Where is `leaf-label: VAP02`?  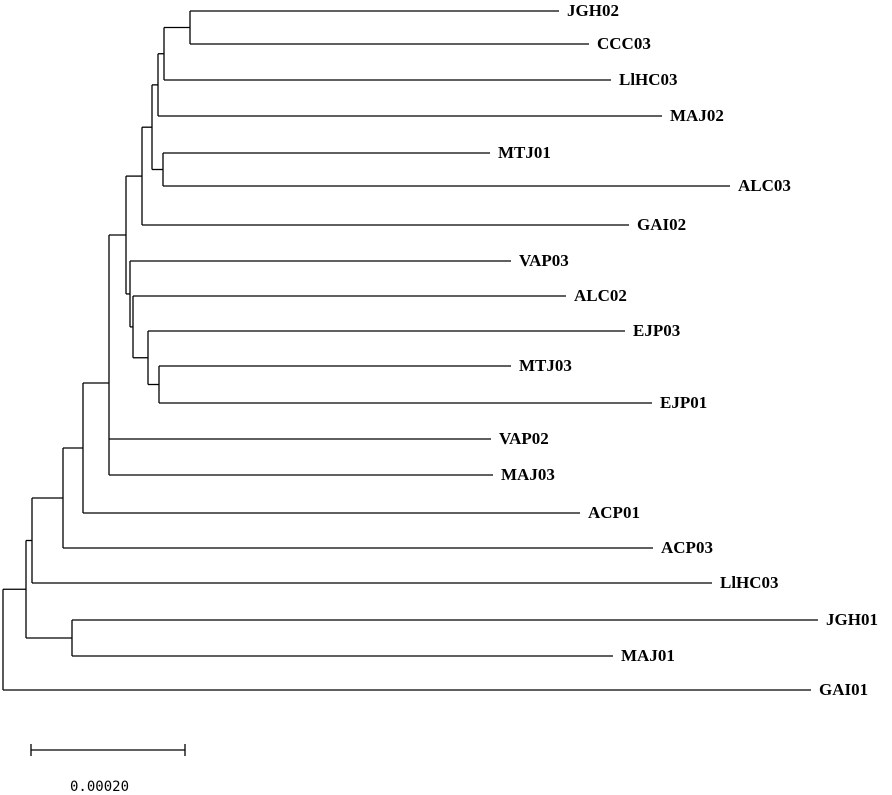
leaf-label: VAP02 is located at coordinates (524, 438).